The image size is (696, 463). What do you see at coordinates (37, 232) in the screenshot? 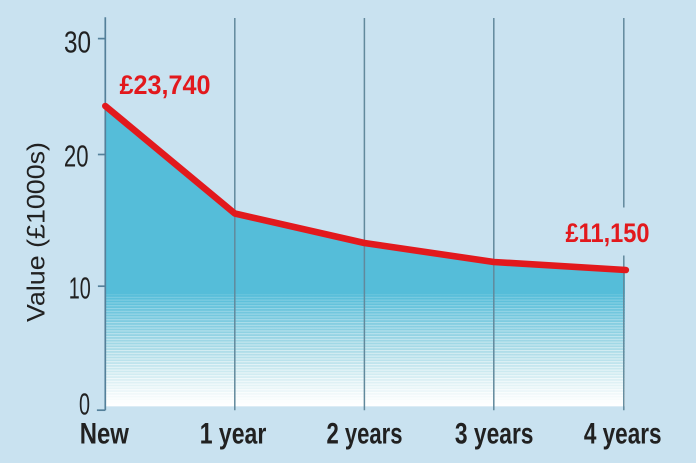
I see `svg-text: Value (£1000s)` at bounding box center [37, 232].